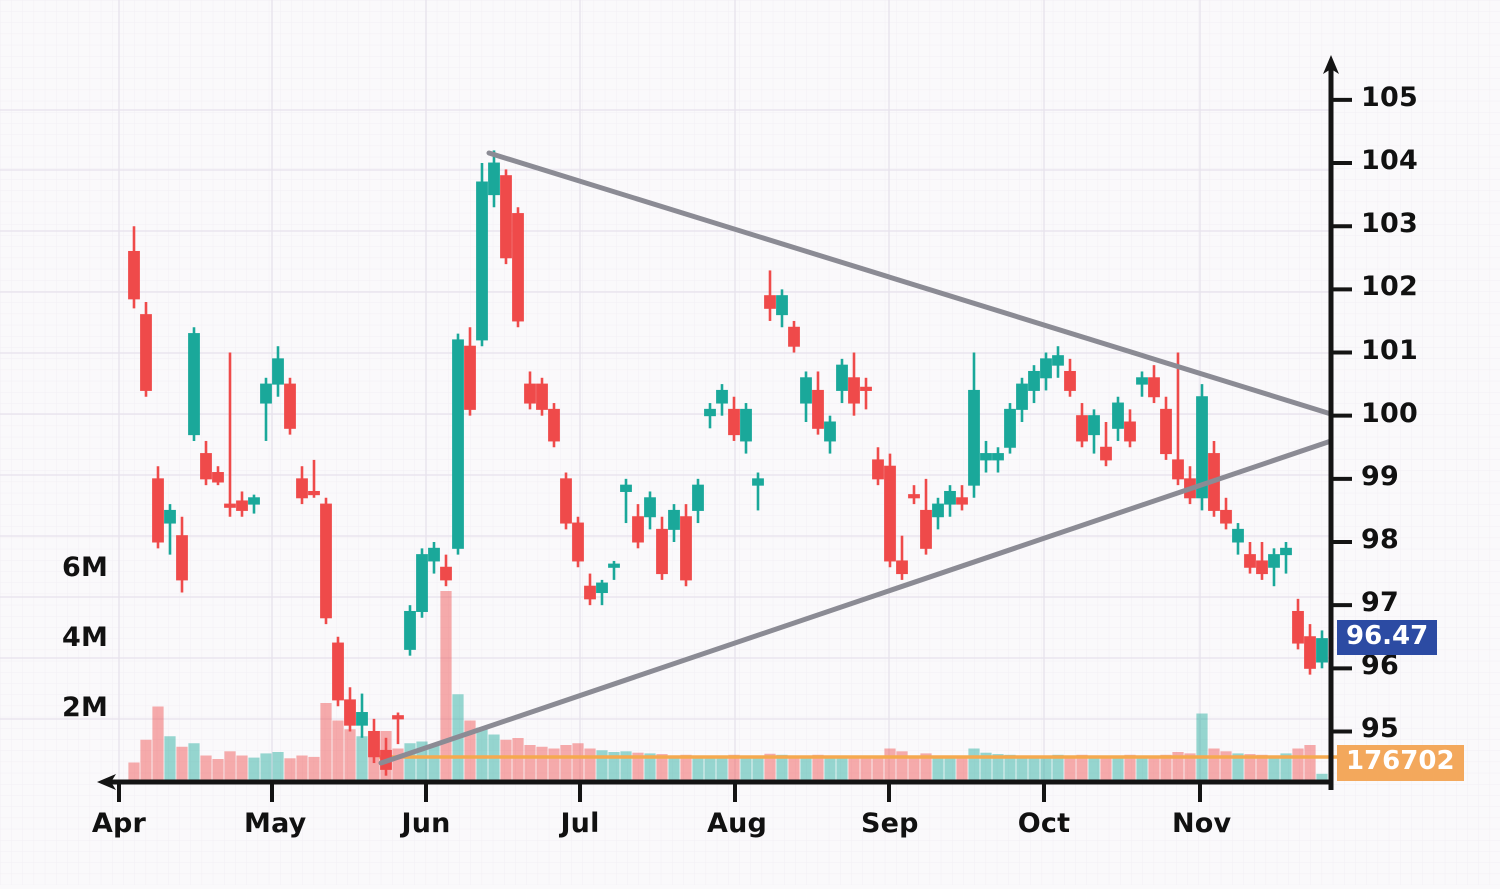  Describe the element at coordinates (119, 823) in the screenshot. I see `month-label: Apr` at that location.